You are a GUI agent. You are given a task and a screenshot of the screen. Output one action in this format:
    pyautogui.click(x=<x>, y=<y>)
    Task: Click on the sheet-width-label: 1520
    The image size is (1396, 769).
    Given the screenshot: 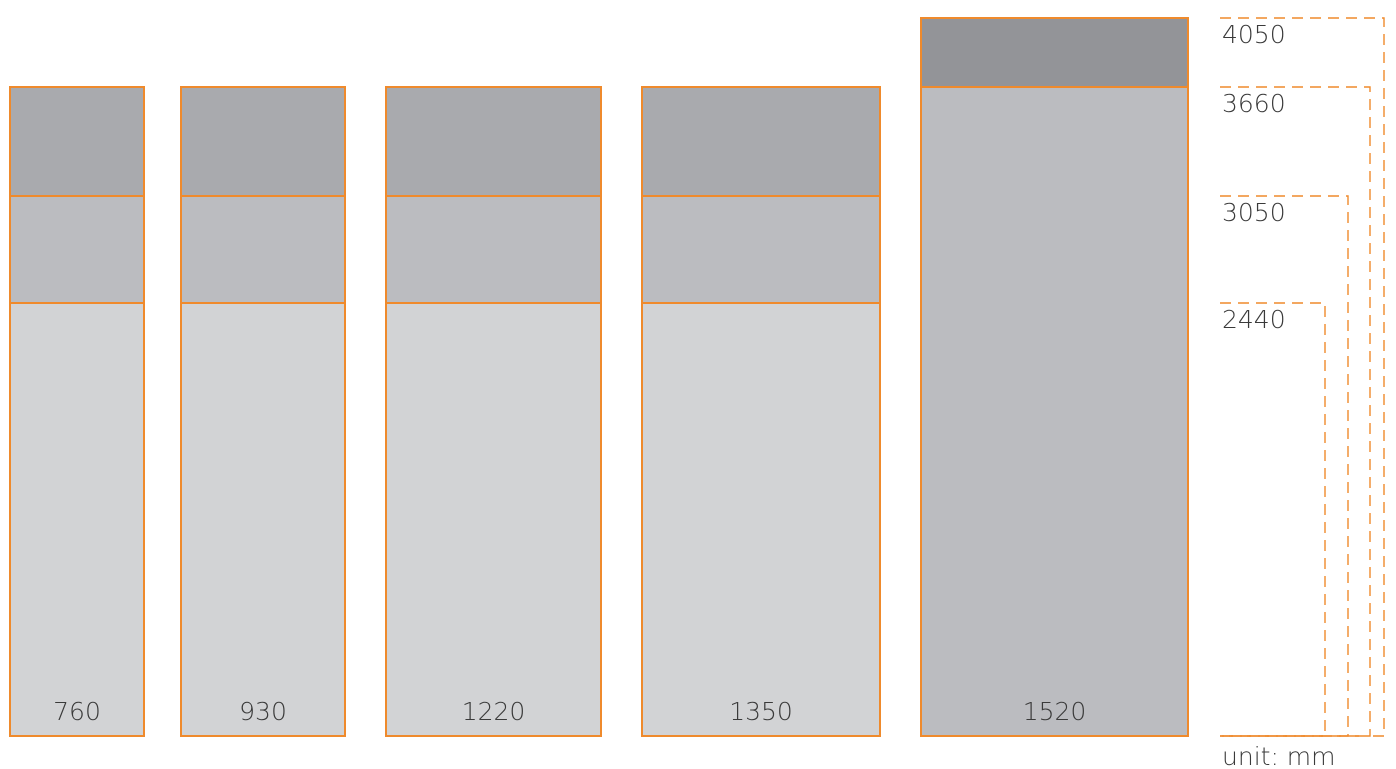 What is the action you would take?
    pyautogui.click(x=1055, y=711)
    